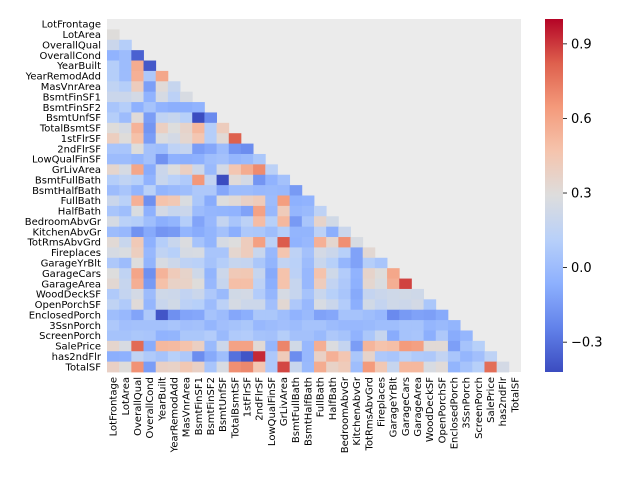 This screenshot has width=640, height=480. What do you see at coordinates (71, 284) in the screenshot?
I see `y-tick-label: GarageArea` at bounding box center [71, 284].